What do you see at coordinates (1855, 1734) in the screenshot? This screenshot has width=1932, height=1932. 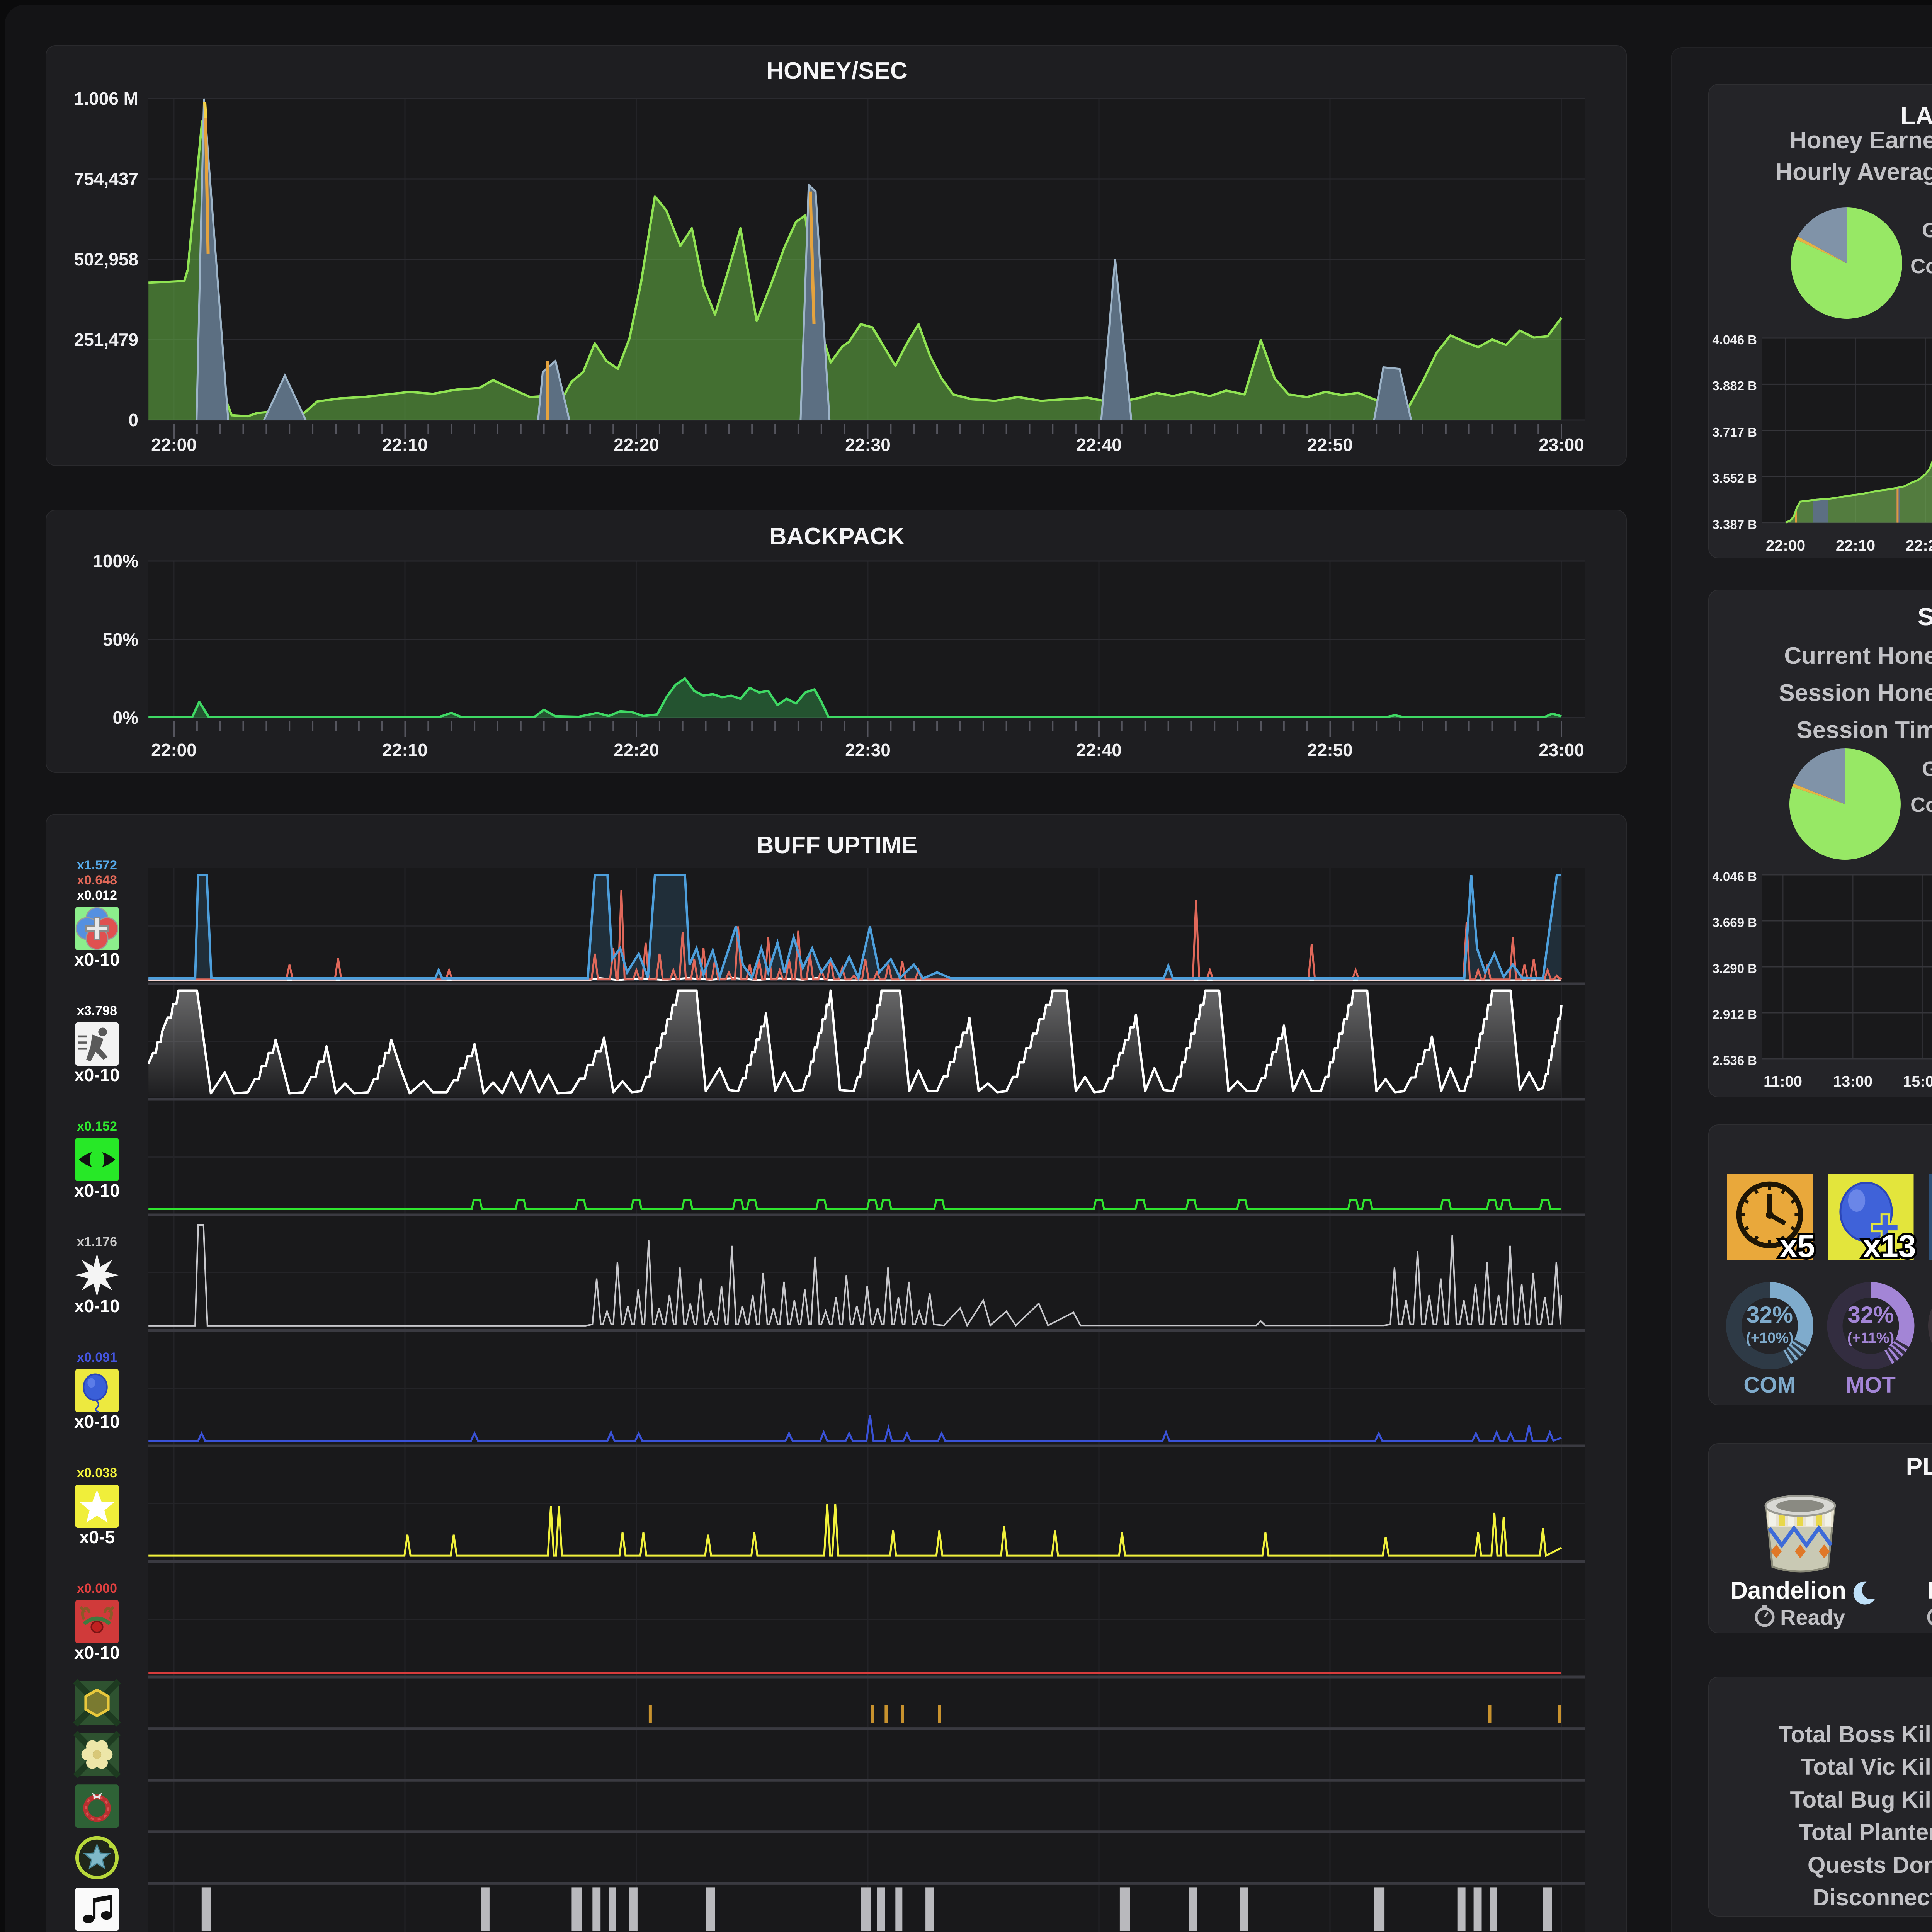 I see `svg-text: Total Boss Kills` at bounding box center [1855, 1734].